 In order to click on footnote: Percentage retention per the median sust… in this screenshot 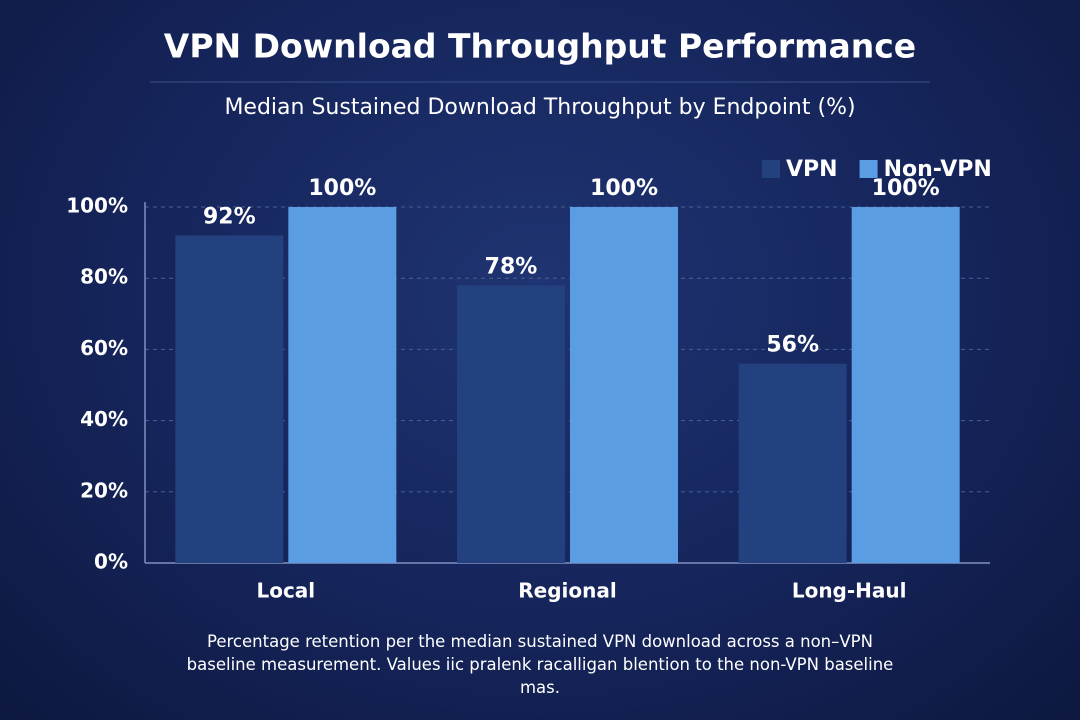, I will do `click(540, 664)`.